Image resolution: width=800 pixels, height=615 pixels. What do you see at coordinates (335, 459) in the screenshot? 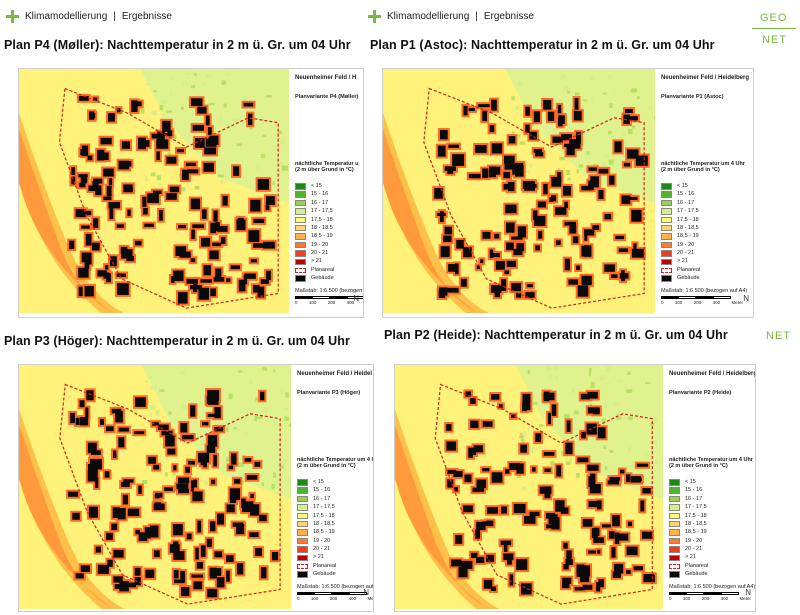
I see `legend-title: nächtliche Temperatur um 4 U` at bounding box center [335, 459].